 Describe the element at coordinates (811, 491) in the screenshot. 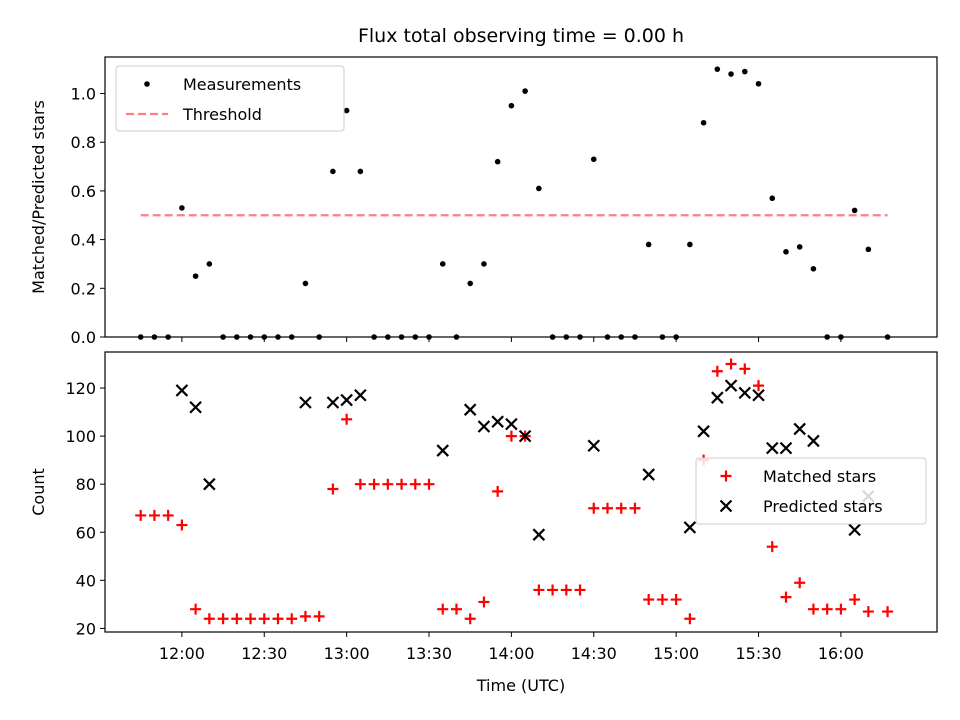

I see `legend-box` at that location.